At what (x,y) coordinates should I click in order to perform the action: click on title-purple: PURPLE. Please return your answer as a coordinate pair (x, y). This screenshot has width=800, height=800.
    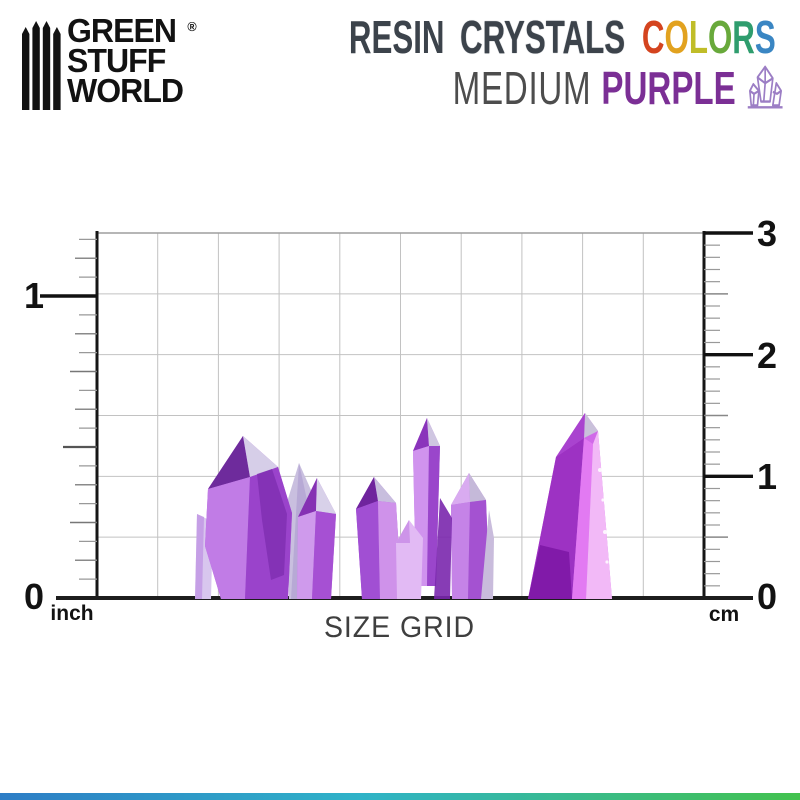
    Looking at the image, I should click on (668, 88).